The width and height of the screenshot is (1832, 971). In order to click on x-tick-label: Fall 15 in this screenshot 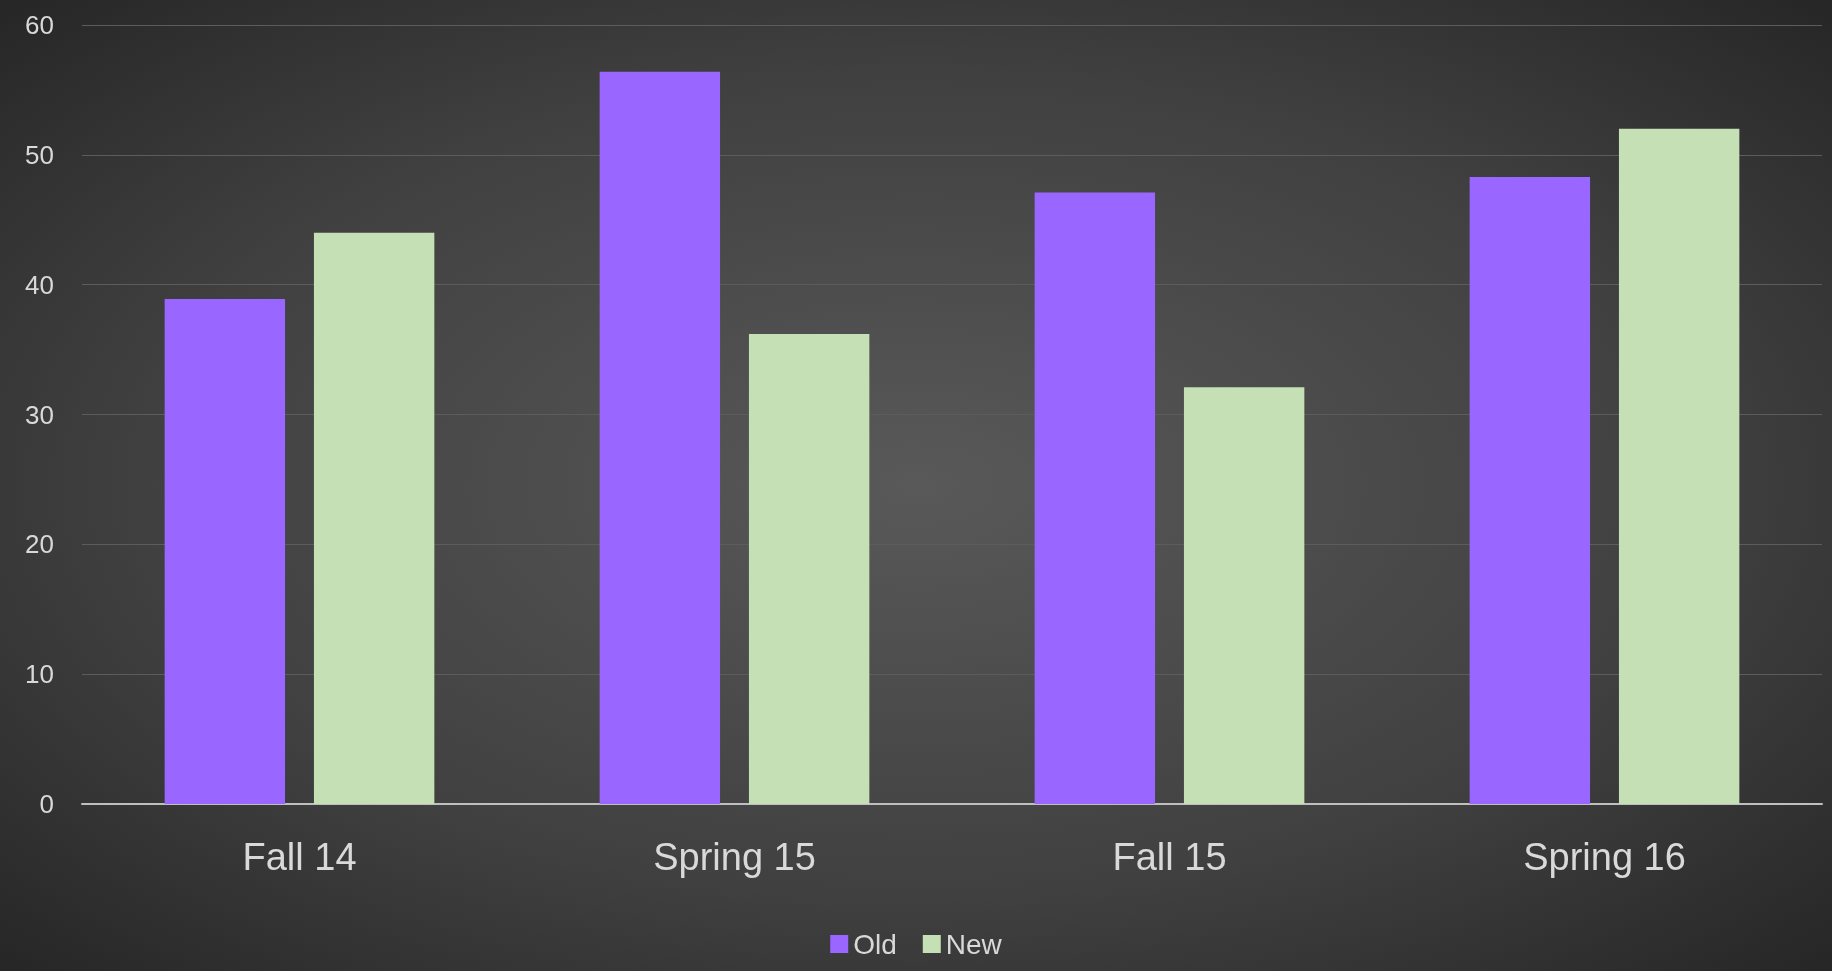, I will do `click(1169, 857)`.